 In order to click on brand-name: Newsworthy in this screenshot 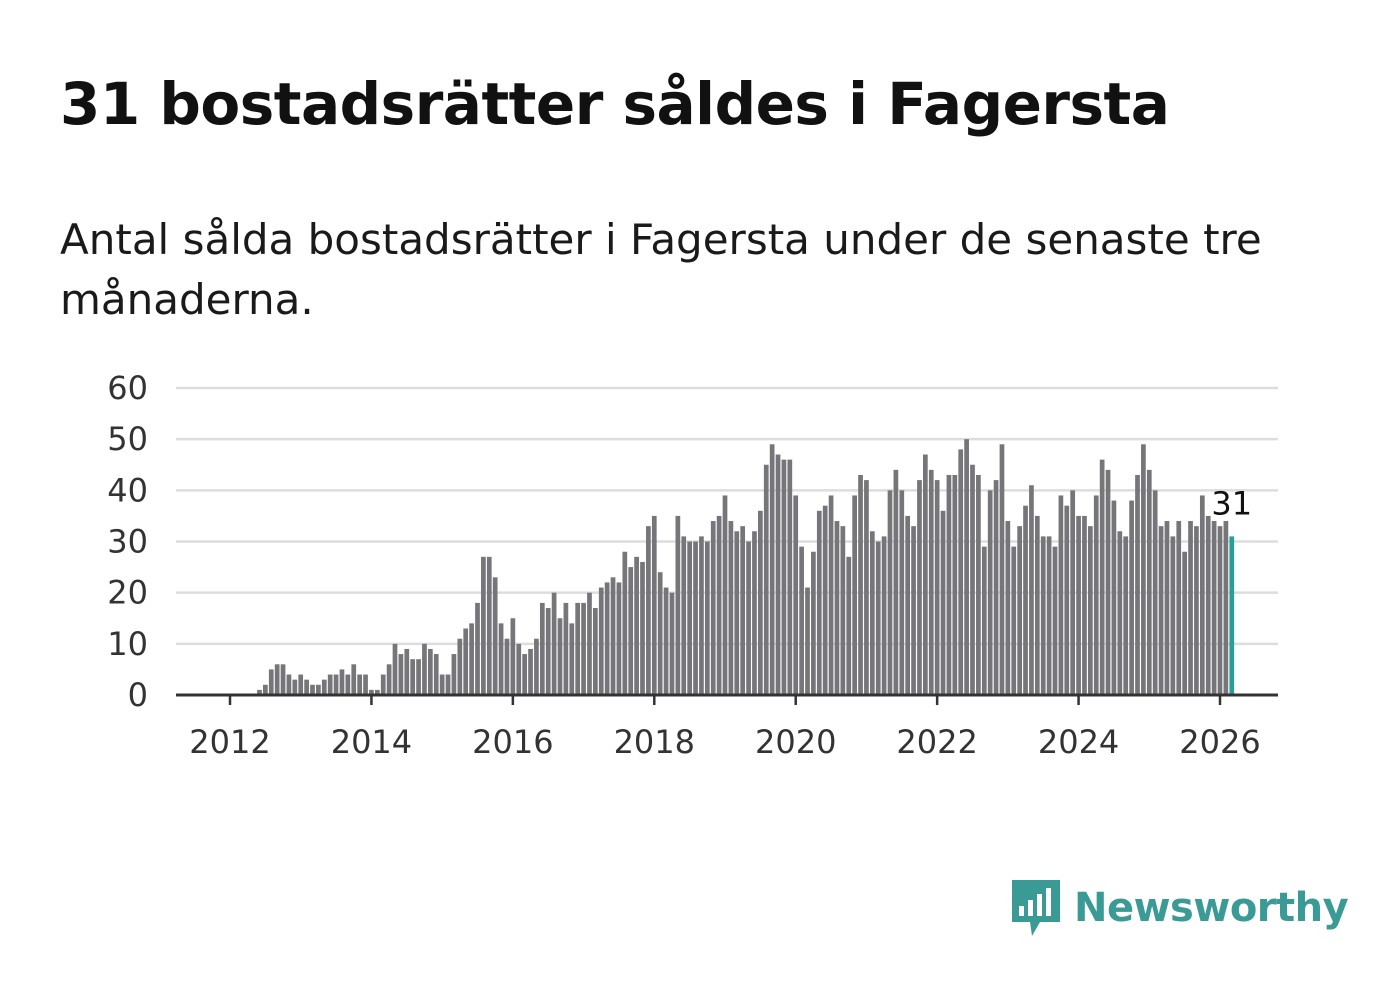, I will do `click(1211, 908)`.